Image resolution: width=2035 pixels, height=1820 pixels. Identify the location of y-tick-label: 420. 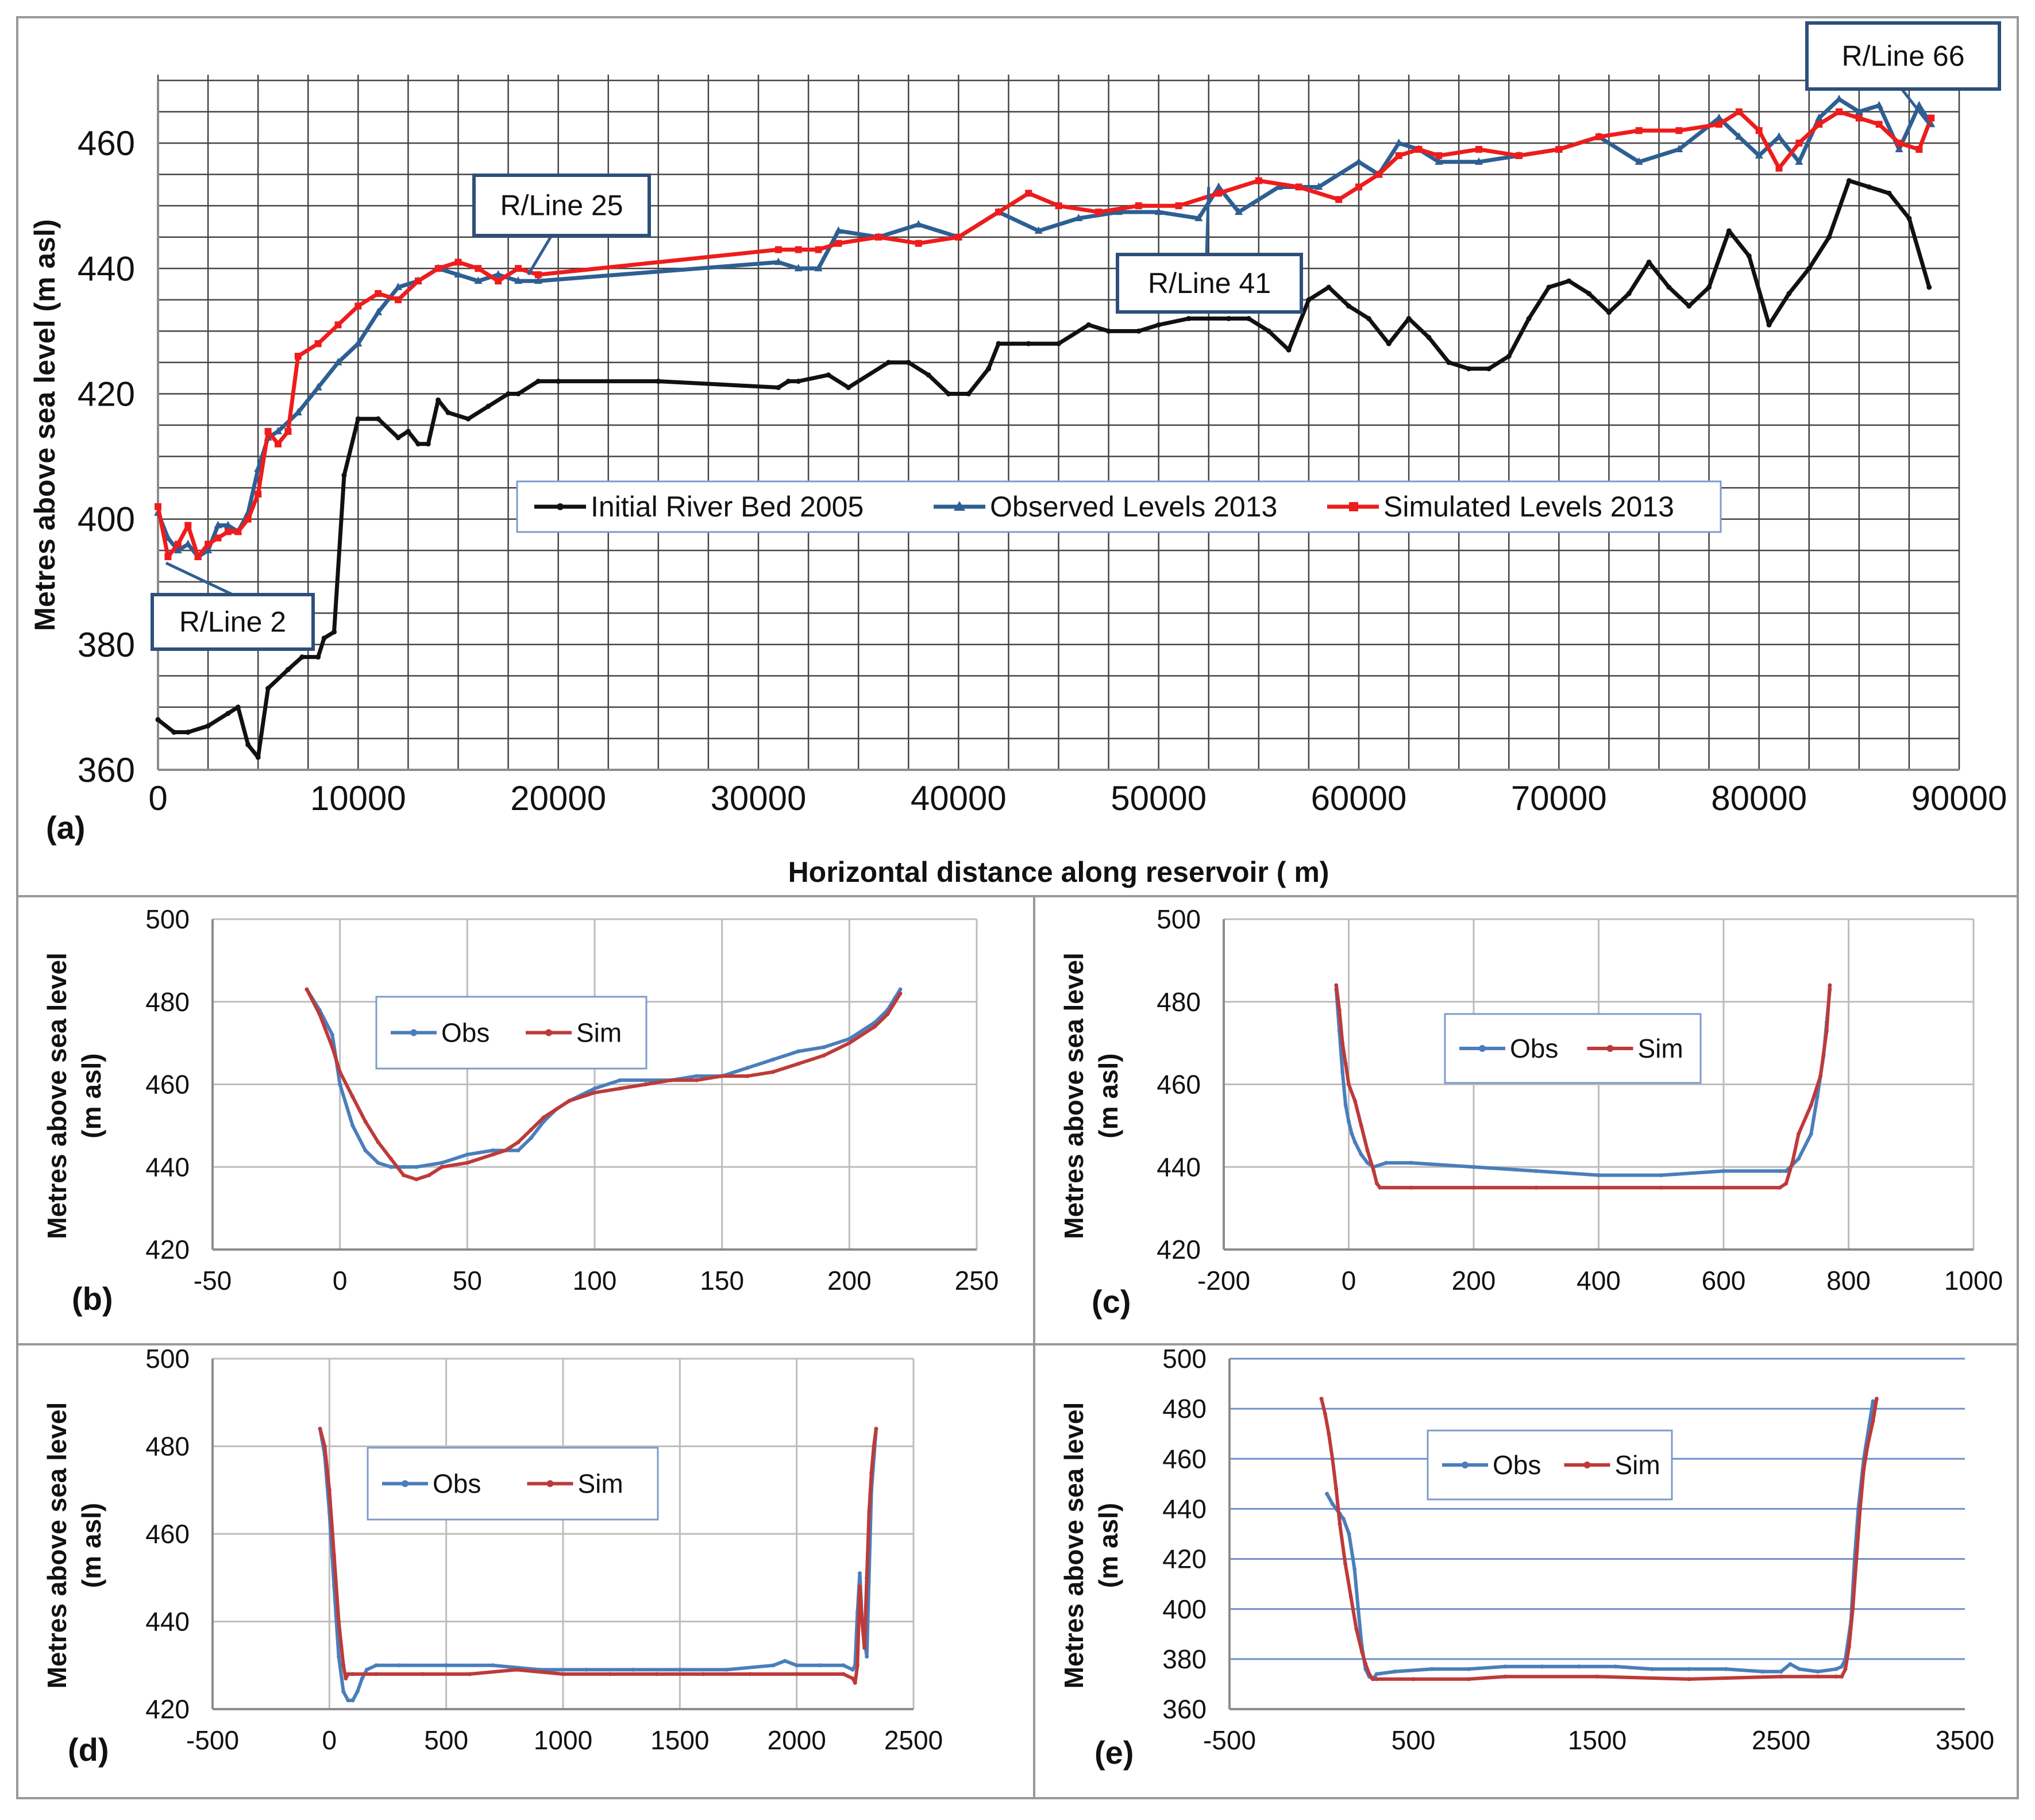
(1179, 1250).